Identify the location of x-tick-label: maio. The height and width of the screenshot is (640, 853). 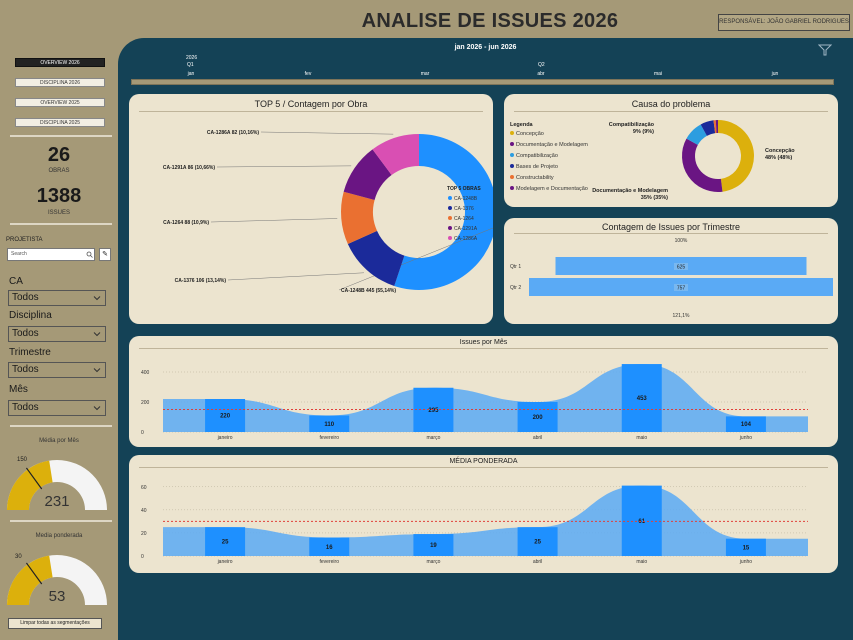
(641, 438).